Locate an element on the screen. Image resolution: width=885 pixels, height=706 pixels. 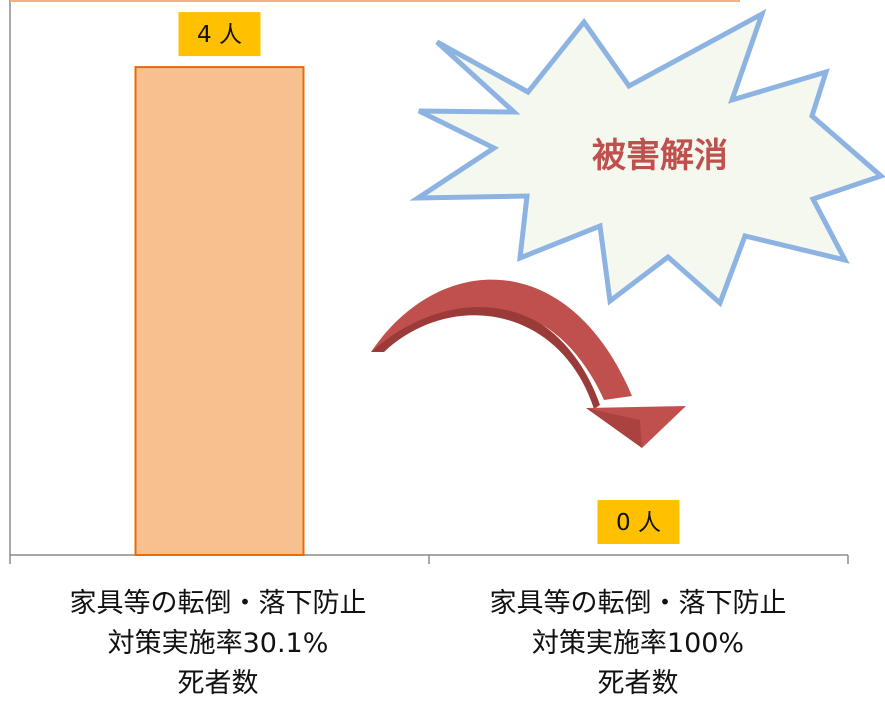
data-label-2: 0 人 is located at coordinates (638, 522).